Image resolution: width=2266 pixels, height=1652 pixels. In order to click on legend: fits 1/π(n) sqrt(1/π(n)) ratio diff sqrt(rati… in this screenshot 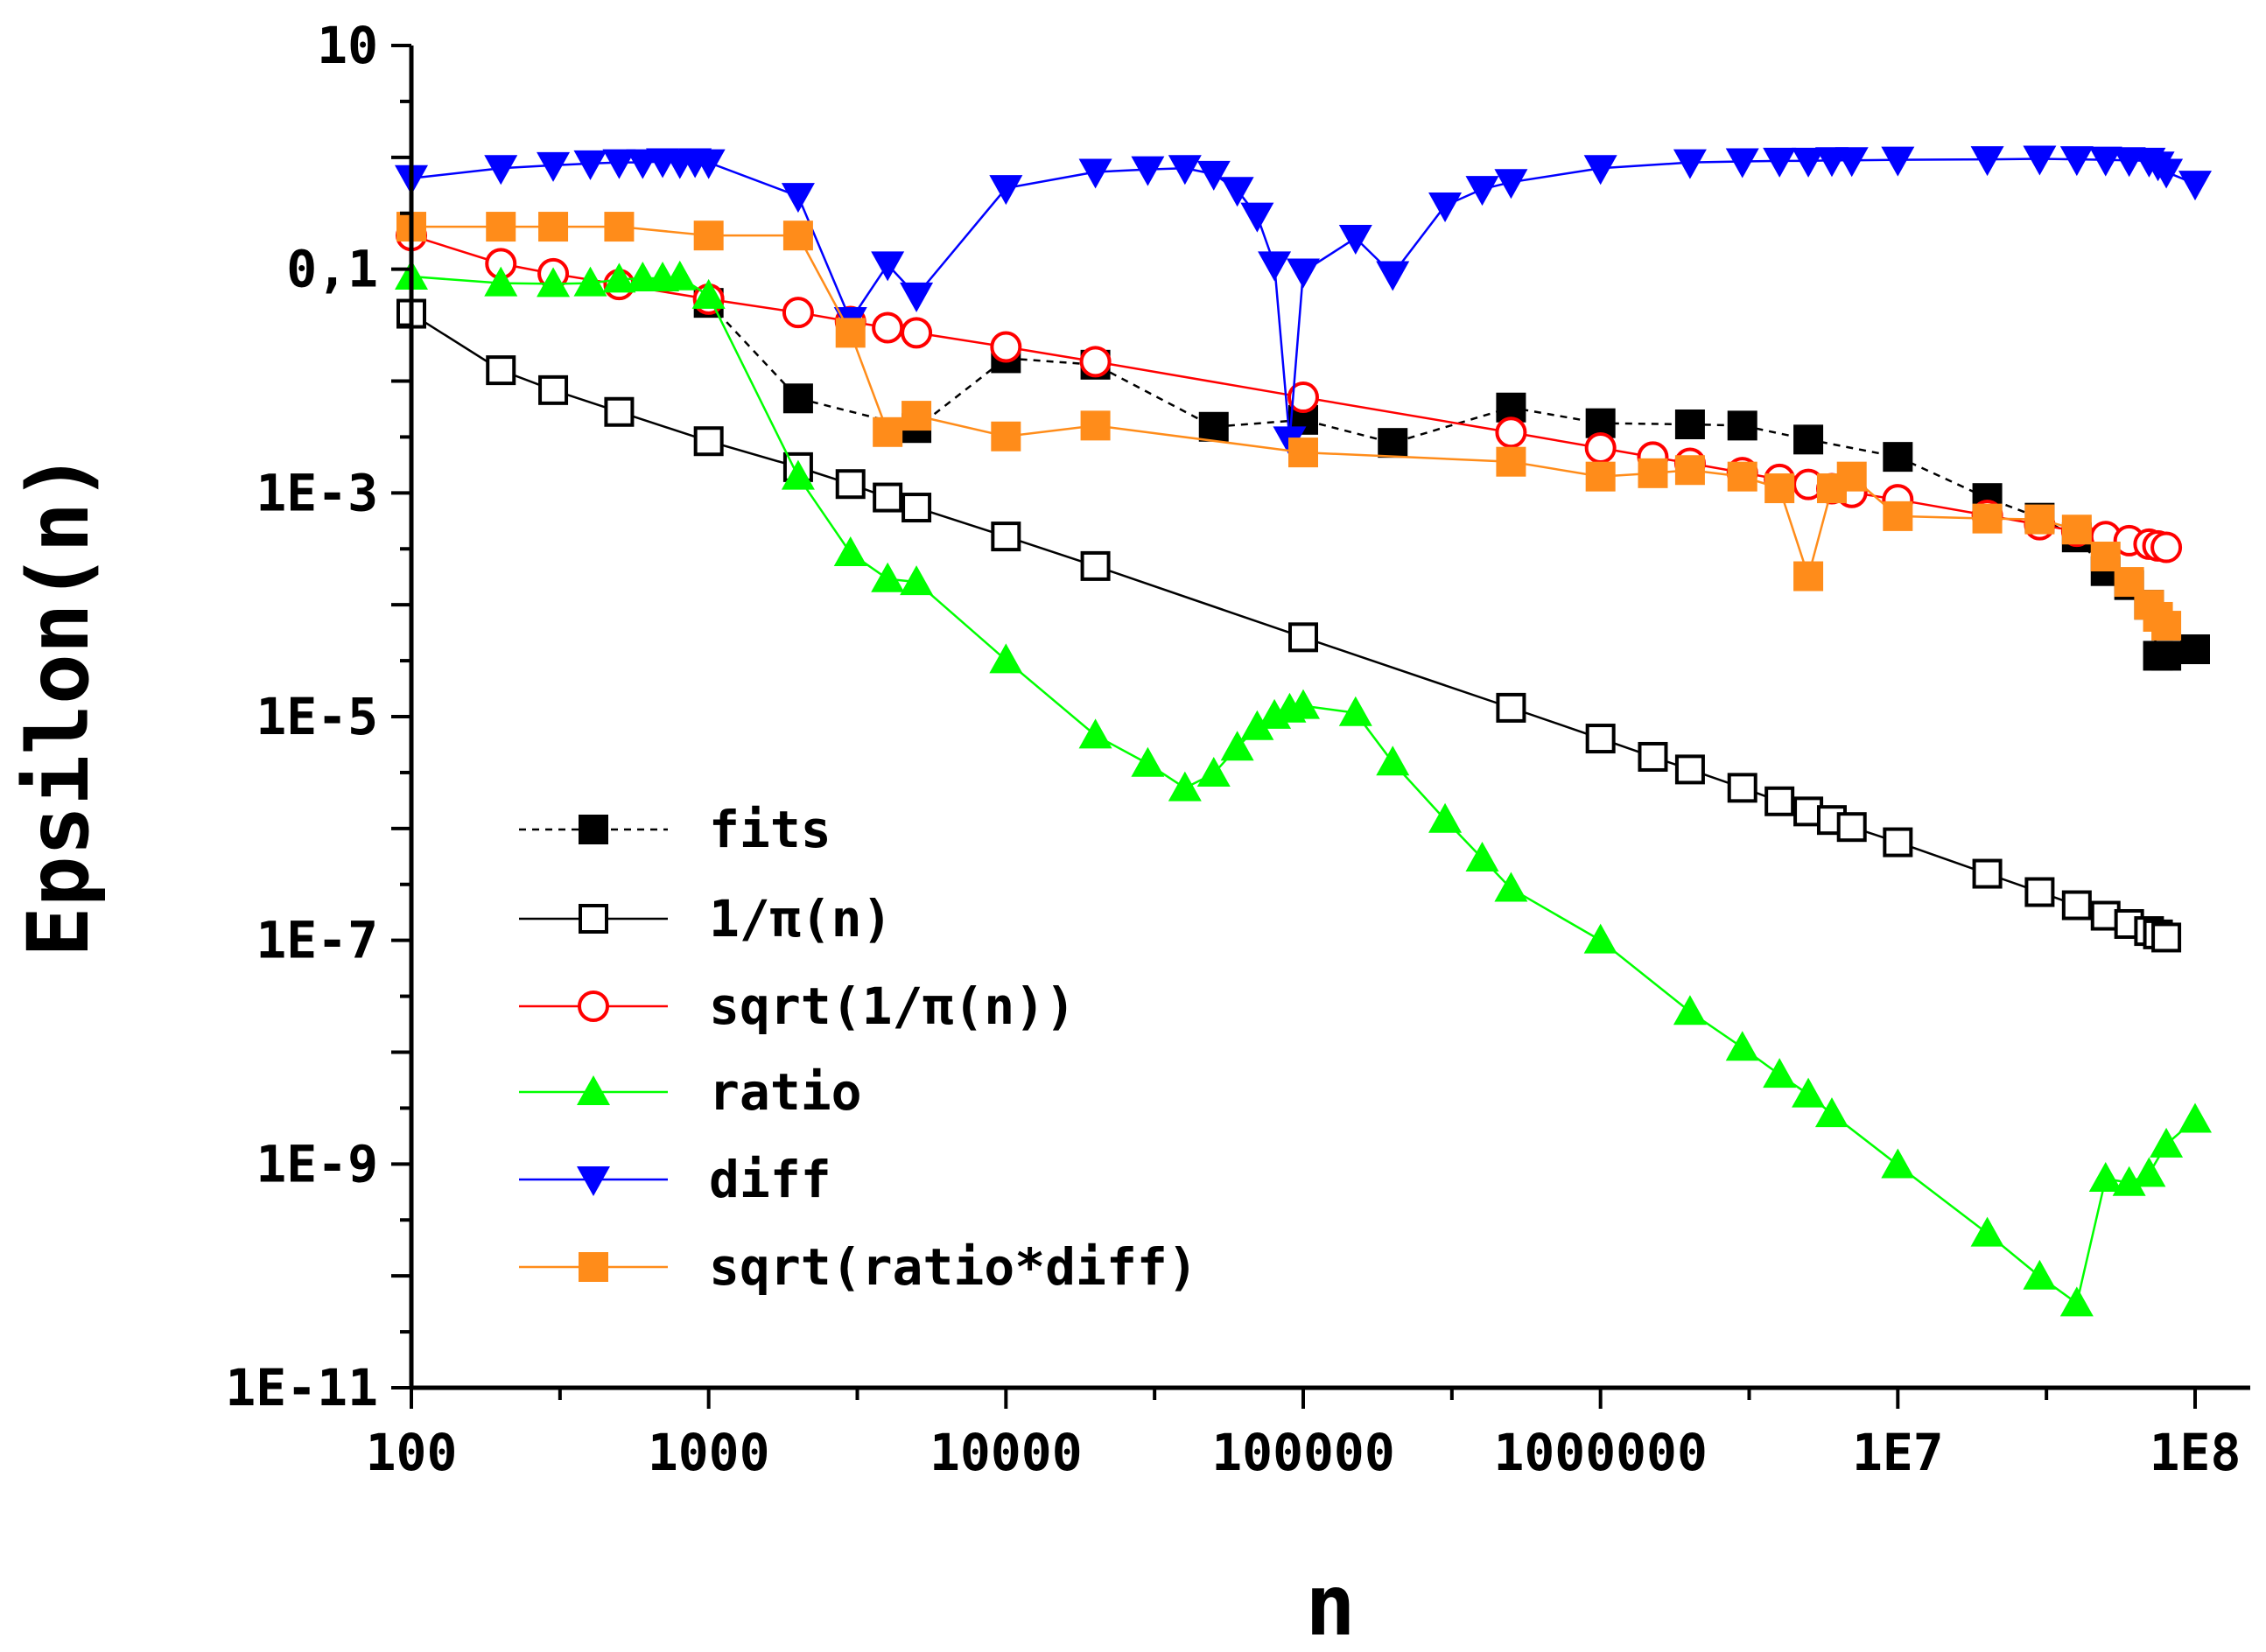, I will do `click(858, 1048)`.